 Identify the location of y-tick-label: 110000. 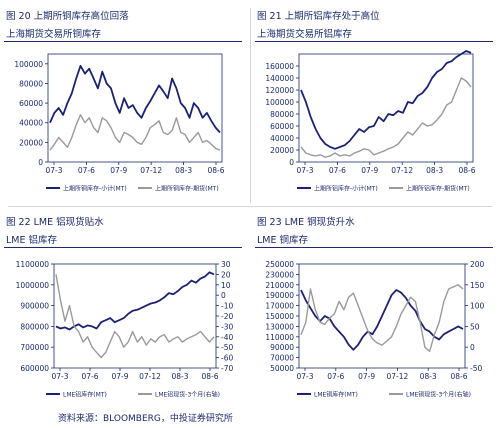
(279, 337).